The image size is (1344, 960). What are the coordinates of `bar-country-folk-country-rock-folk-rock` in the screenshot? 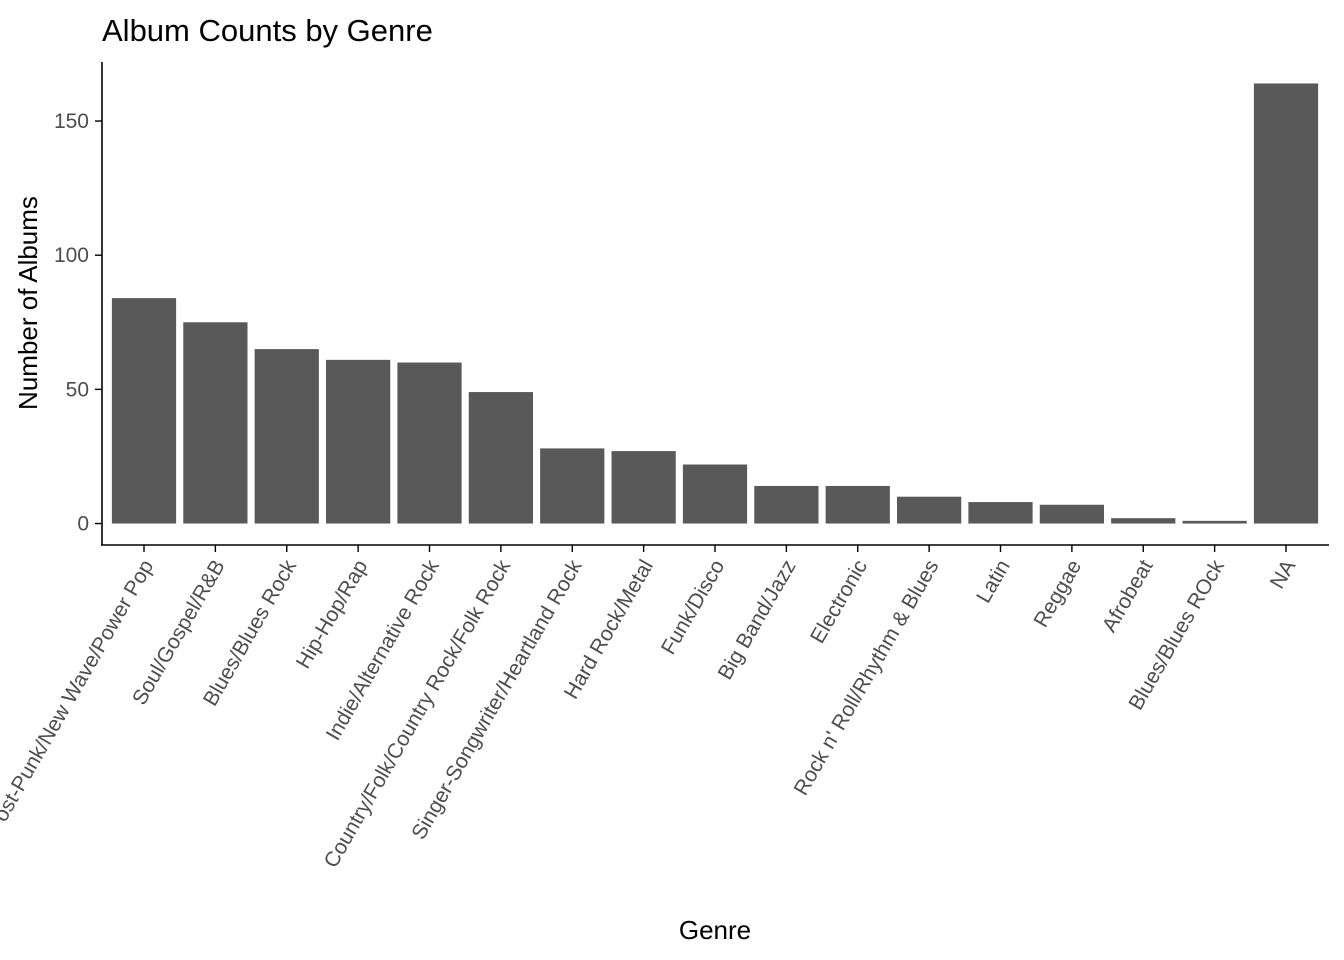 It's located at (500, 458).